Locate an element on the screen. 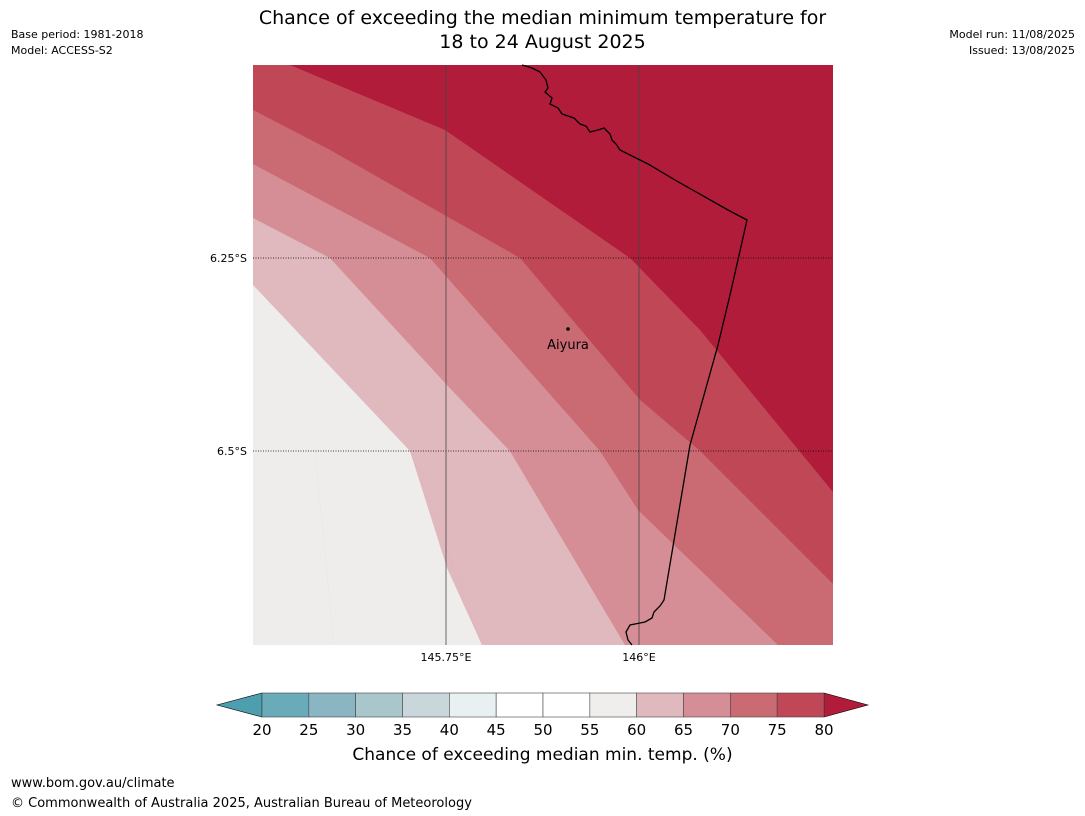 This screenshot has height=816, width=1085. colorbar-tick-label: 20 is located at coordinates (261, 730).